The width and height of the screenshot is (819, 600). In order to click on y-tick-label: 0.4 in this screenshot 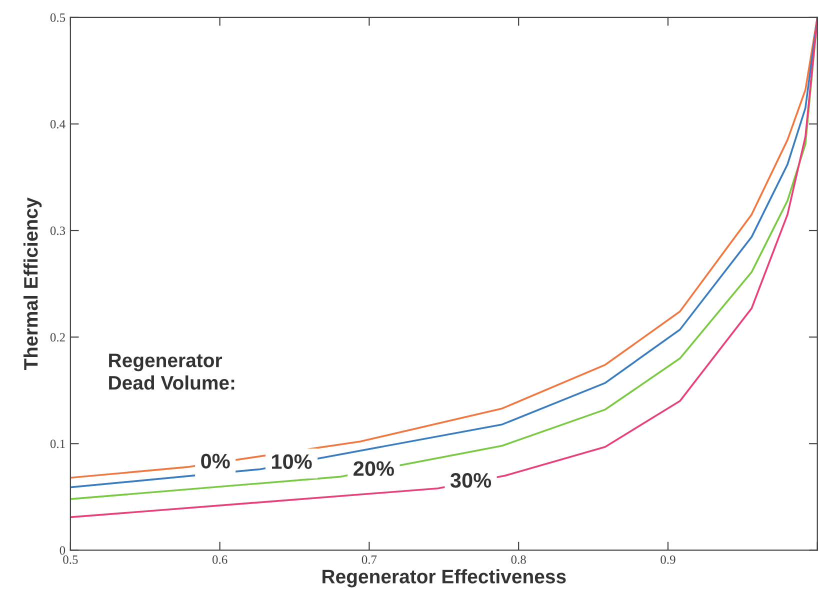, I will do `click(58, 124)`.